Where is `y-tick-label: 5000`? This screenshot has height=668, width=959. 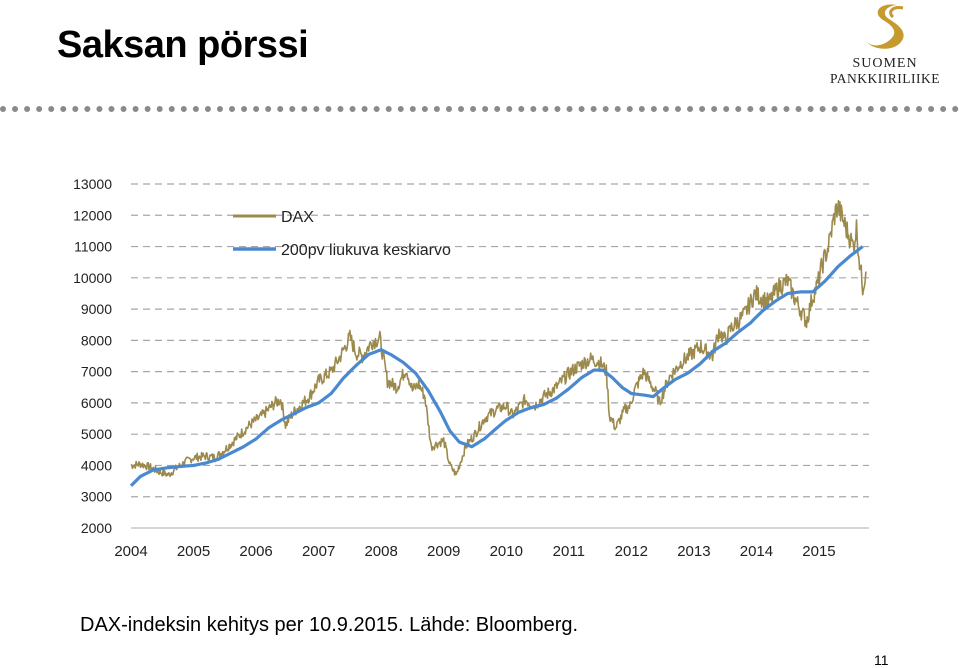 y-tick-label: 5000 is located at coordinates (96, 434).